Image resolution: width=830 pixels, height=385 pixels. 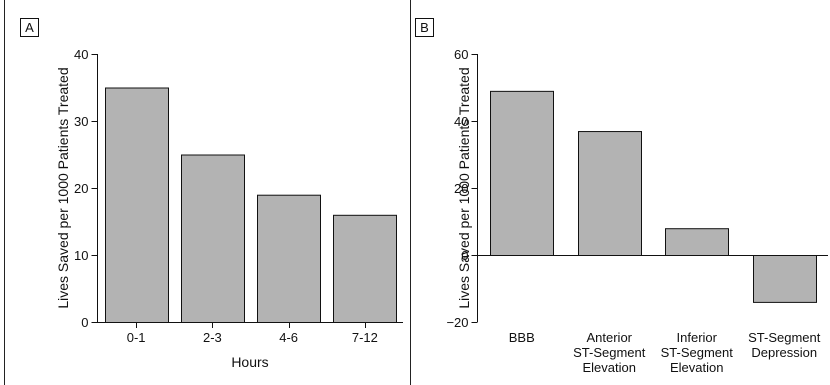 What do you see at coordinates (288, 337) in the screenshot?
I see `x-tick-label: 4-6` at bounding box center [288, 337].